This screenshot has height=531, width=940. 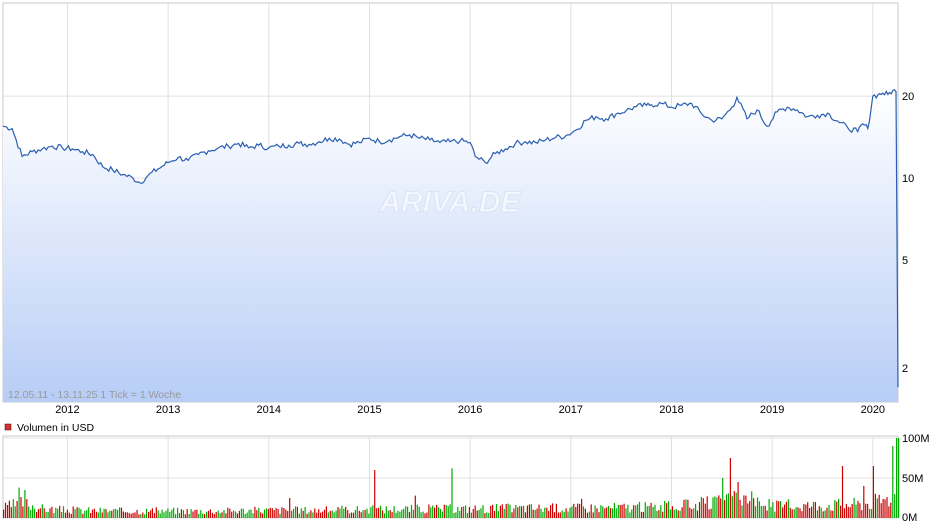 What do you see at coordinates (905, 369) in the screenshot?
I see `price-tick-label: 2` at bounding box center [905, 369].